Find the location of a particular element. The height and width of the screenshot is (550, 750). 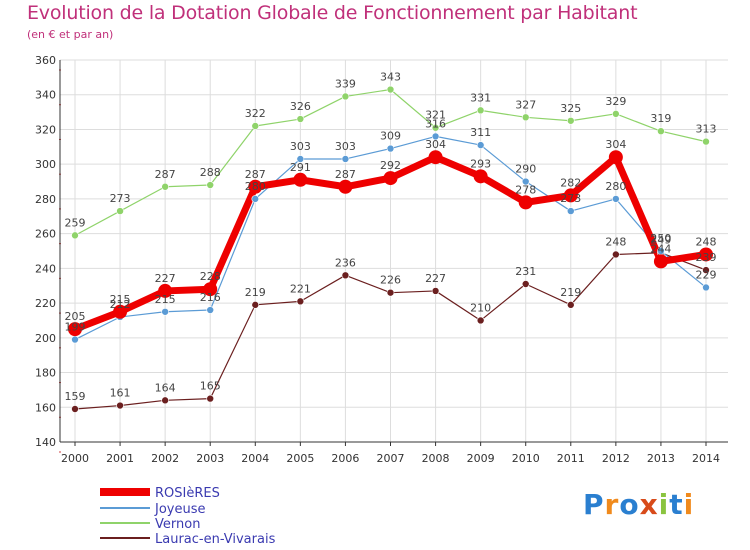

x-tick-label: 2011 is located at coordinates (571, 458).